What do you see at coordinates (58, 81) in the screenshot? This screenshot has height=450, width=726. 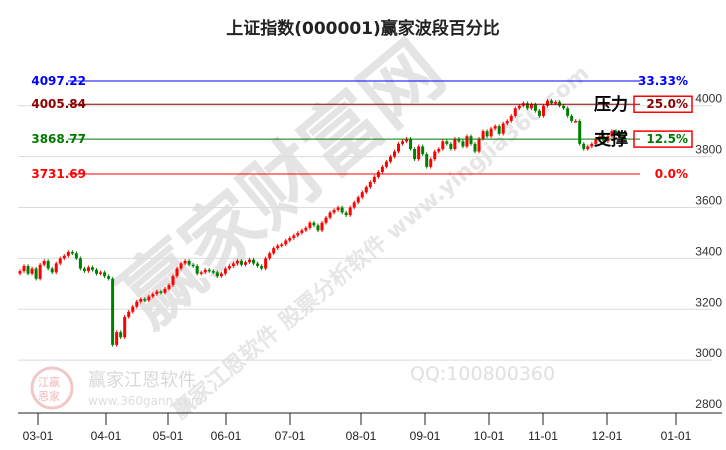 I see `level-price-label: 4097.22` at bounding box center [58, 81].